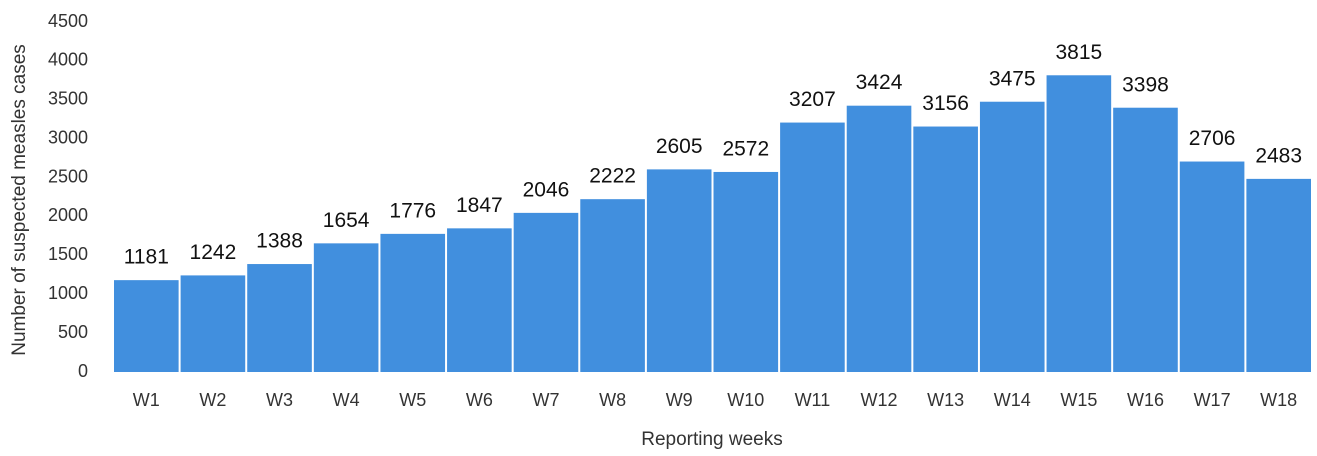 This screenshot has height=456, width=1317. I want to click on data-label: 3475, so click(1012, 78).